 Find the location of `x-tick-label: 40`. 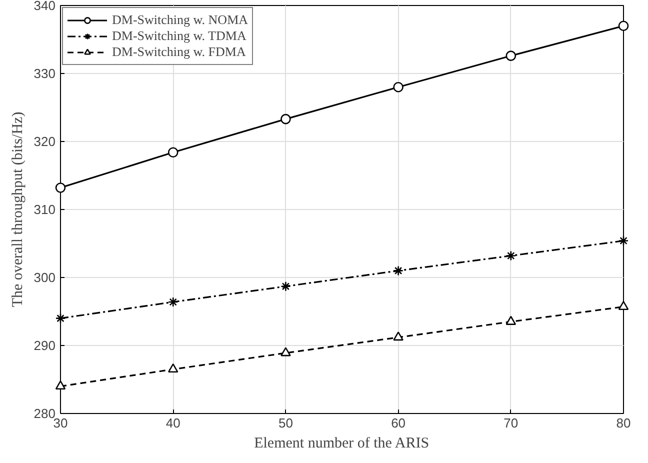

x-tick-label: 40 is located at coordinates (173, 423).